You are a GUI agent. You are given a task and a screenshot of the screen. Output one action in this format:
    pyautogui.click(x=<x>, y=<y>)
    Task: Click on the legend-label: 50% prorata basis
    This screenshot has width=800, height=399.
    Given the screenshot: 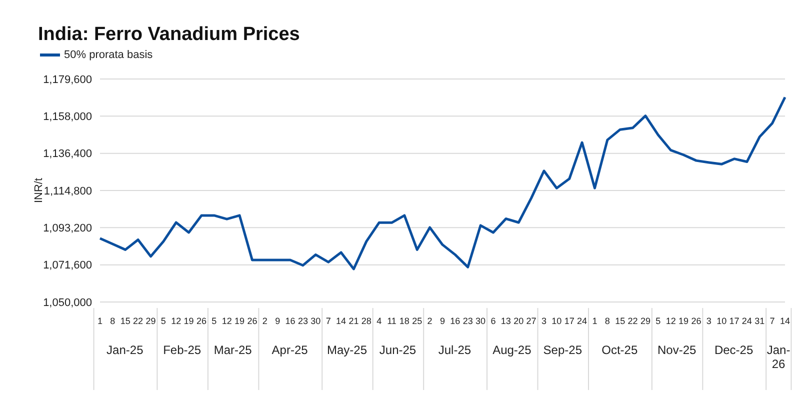 What is the action you would take?
    pyautogui.click(x=108, y=55)
    